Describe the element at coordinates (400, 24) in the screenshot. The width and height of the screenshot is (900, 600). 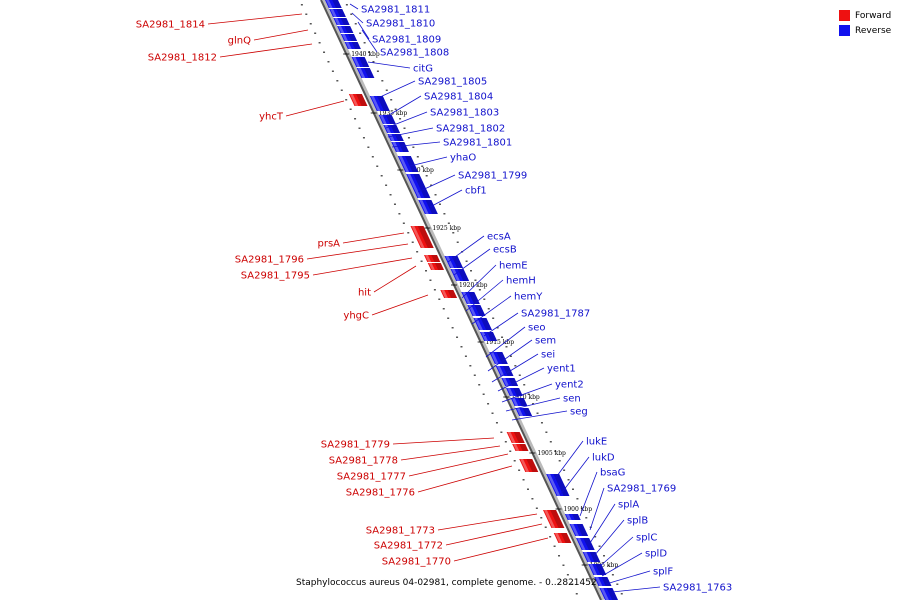
I see `reverse-gene-label: SA2981_1810` at that location.